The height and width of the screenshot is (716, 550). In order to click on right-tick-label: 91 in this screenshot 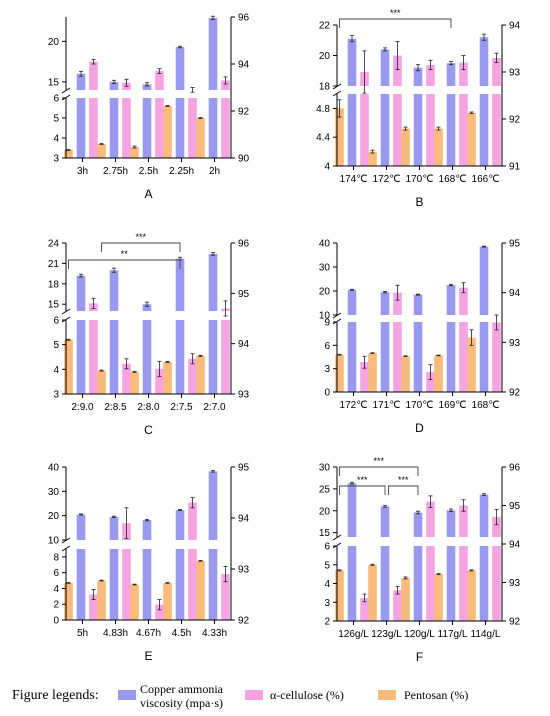, I will do `click(515, 167)`.